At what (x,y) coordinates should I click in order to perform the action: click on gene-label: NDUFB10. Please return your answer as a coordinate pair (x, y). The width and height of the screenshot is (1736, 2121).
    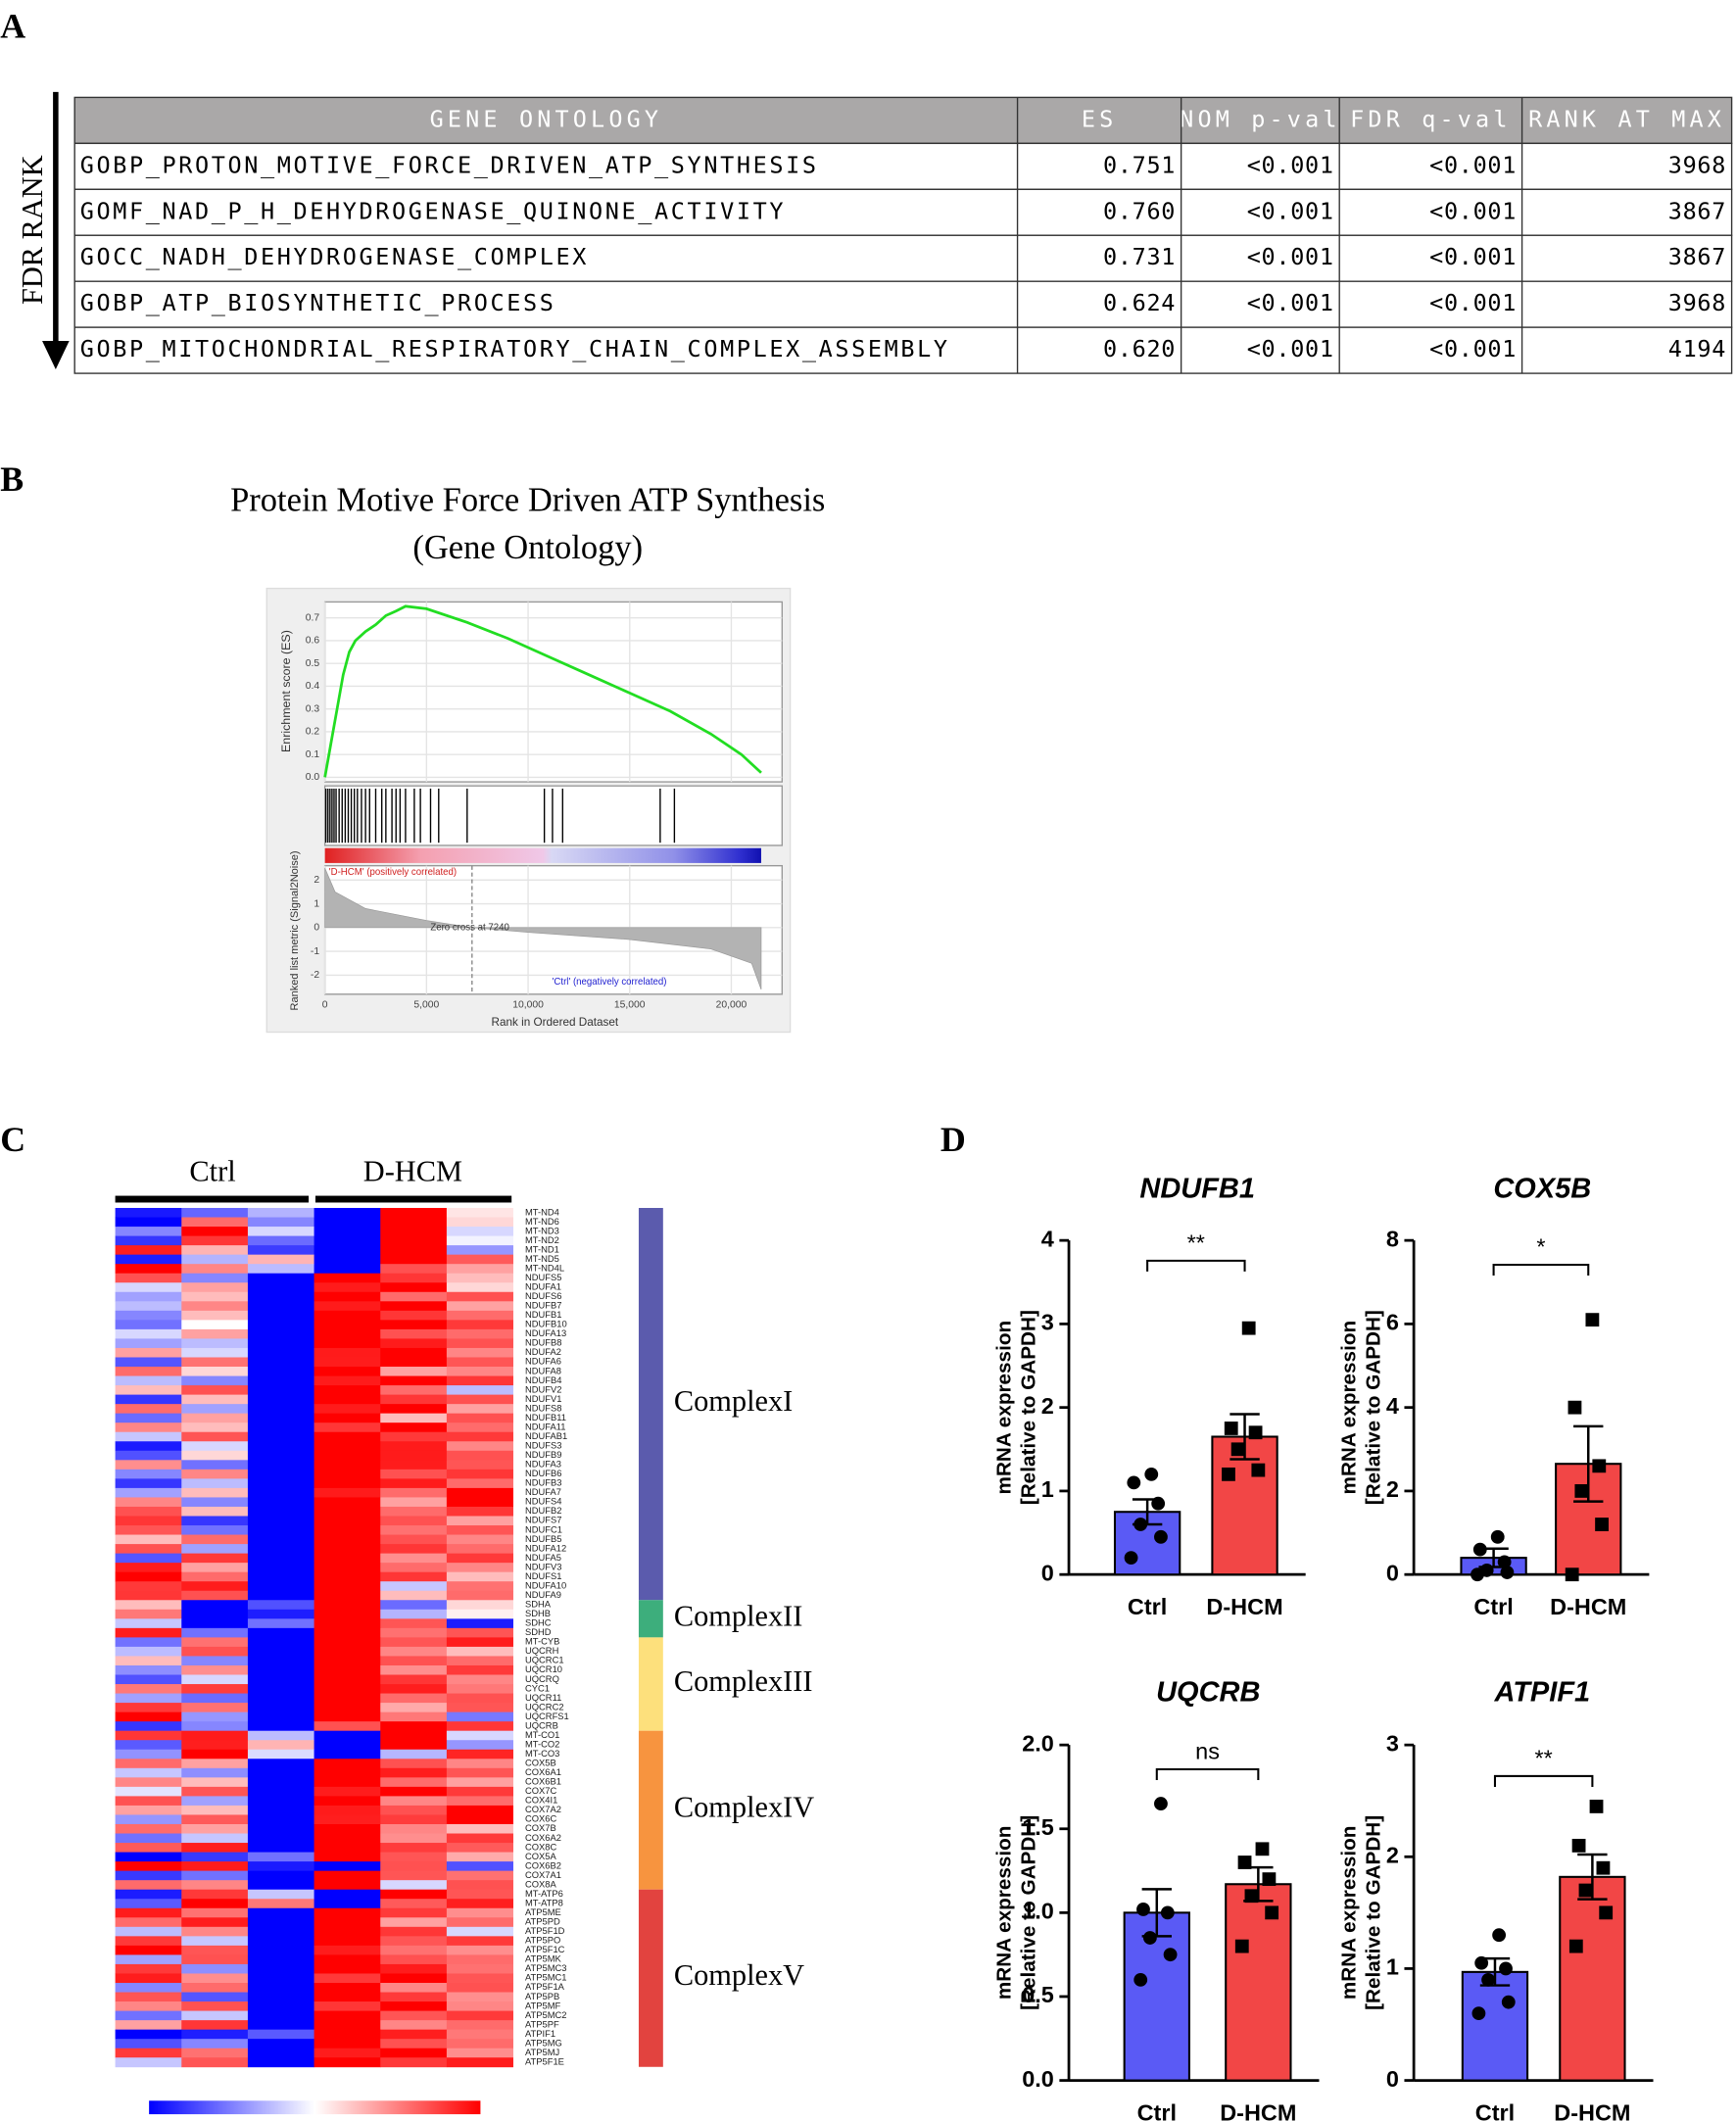
    Looking at the image, I should click on (546, 1324).